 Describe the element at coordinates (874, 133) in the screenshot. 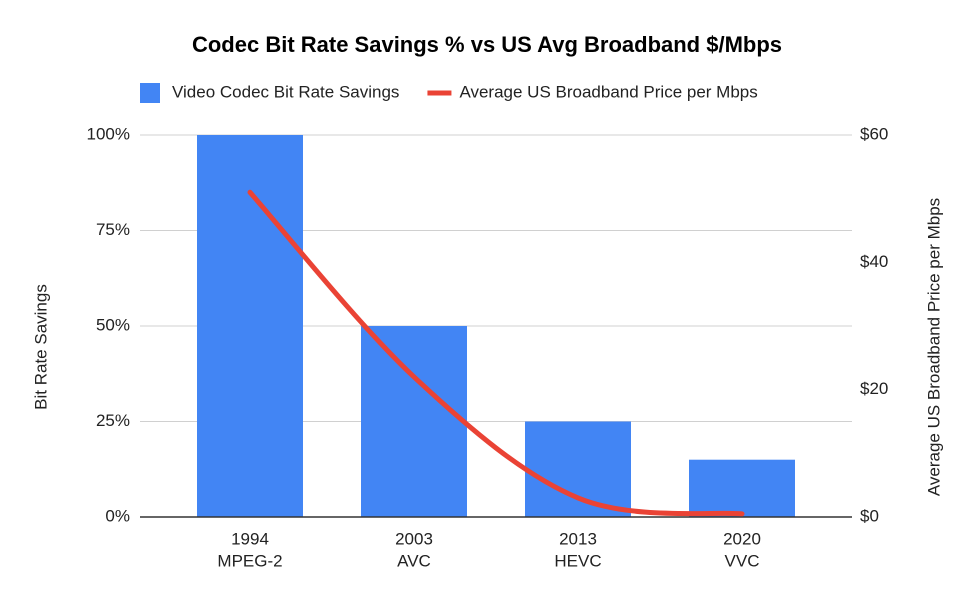

I see `y2-tick-label: $60` at that location.